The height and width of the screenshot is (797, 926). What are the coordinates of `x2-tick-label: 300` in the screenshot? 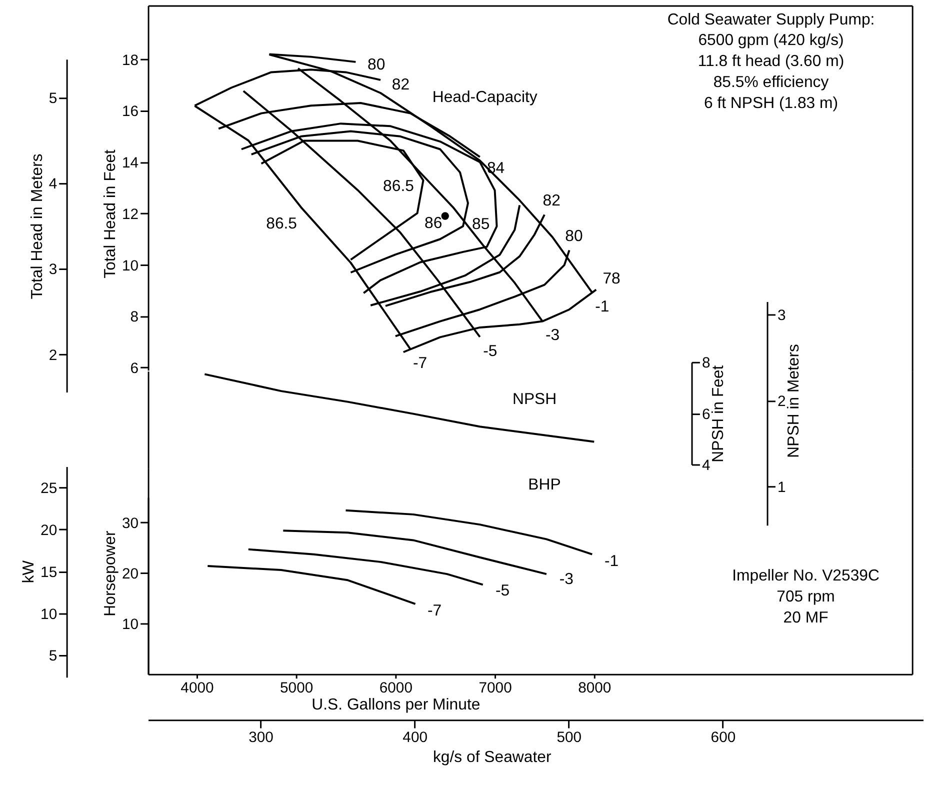 It's located at (261, 738).